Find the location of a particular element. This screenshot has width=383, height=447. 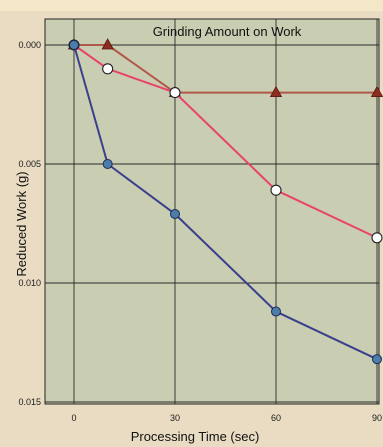

y-tick-label: 0.015 is located at coordinates (29, 402).